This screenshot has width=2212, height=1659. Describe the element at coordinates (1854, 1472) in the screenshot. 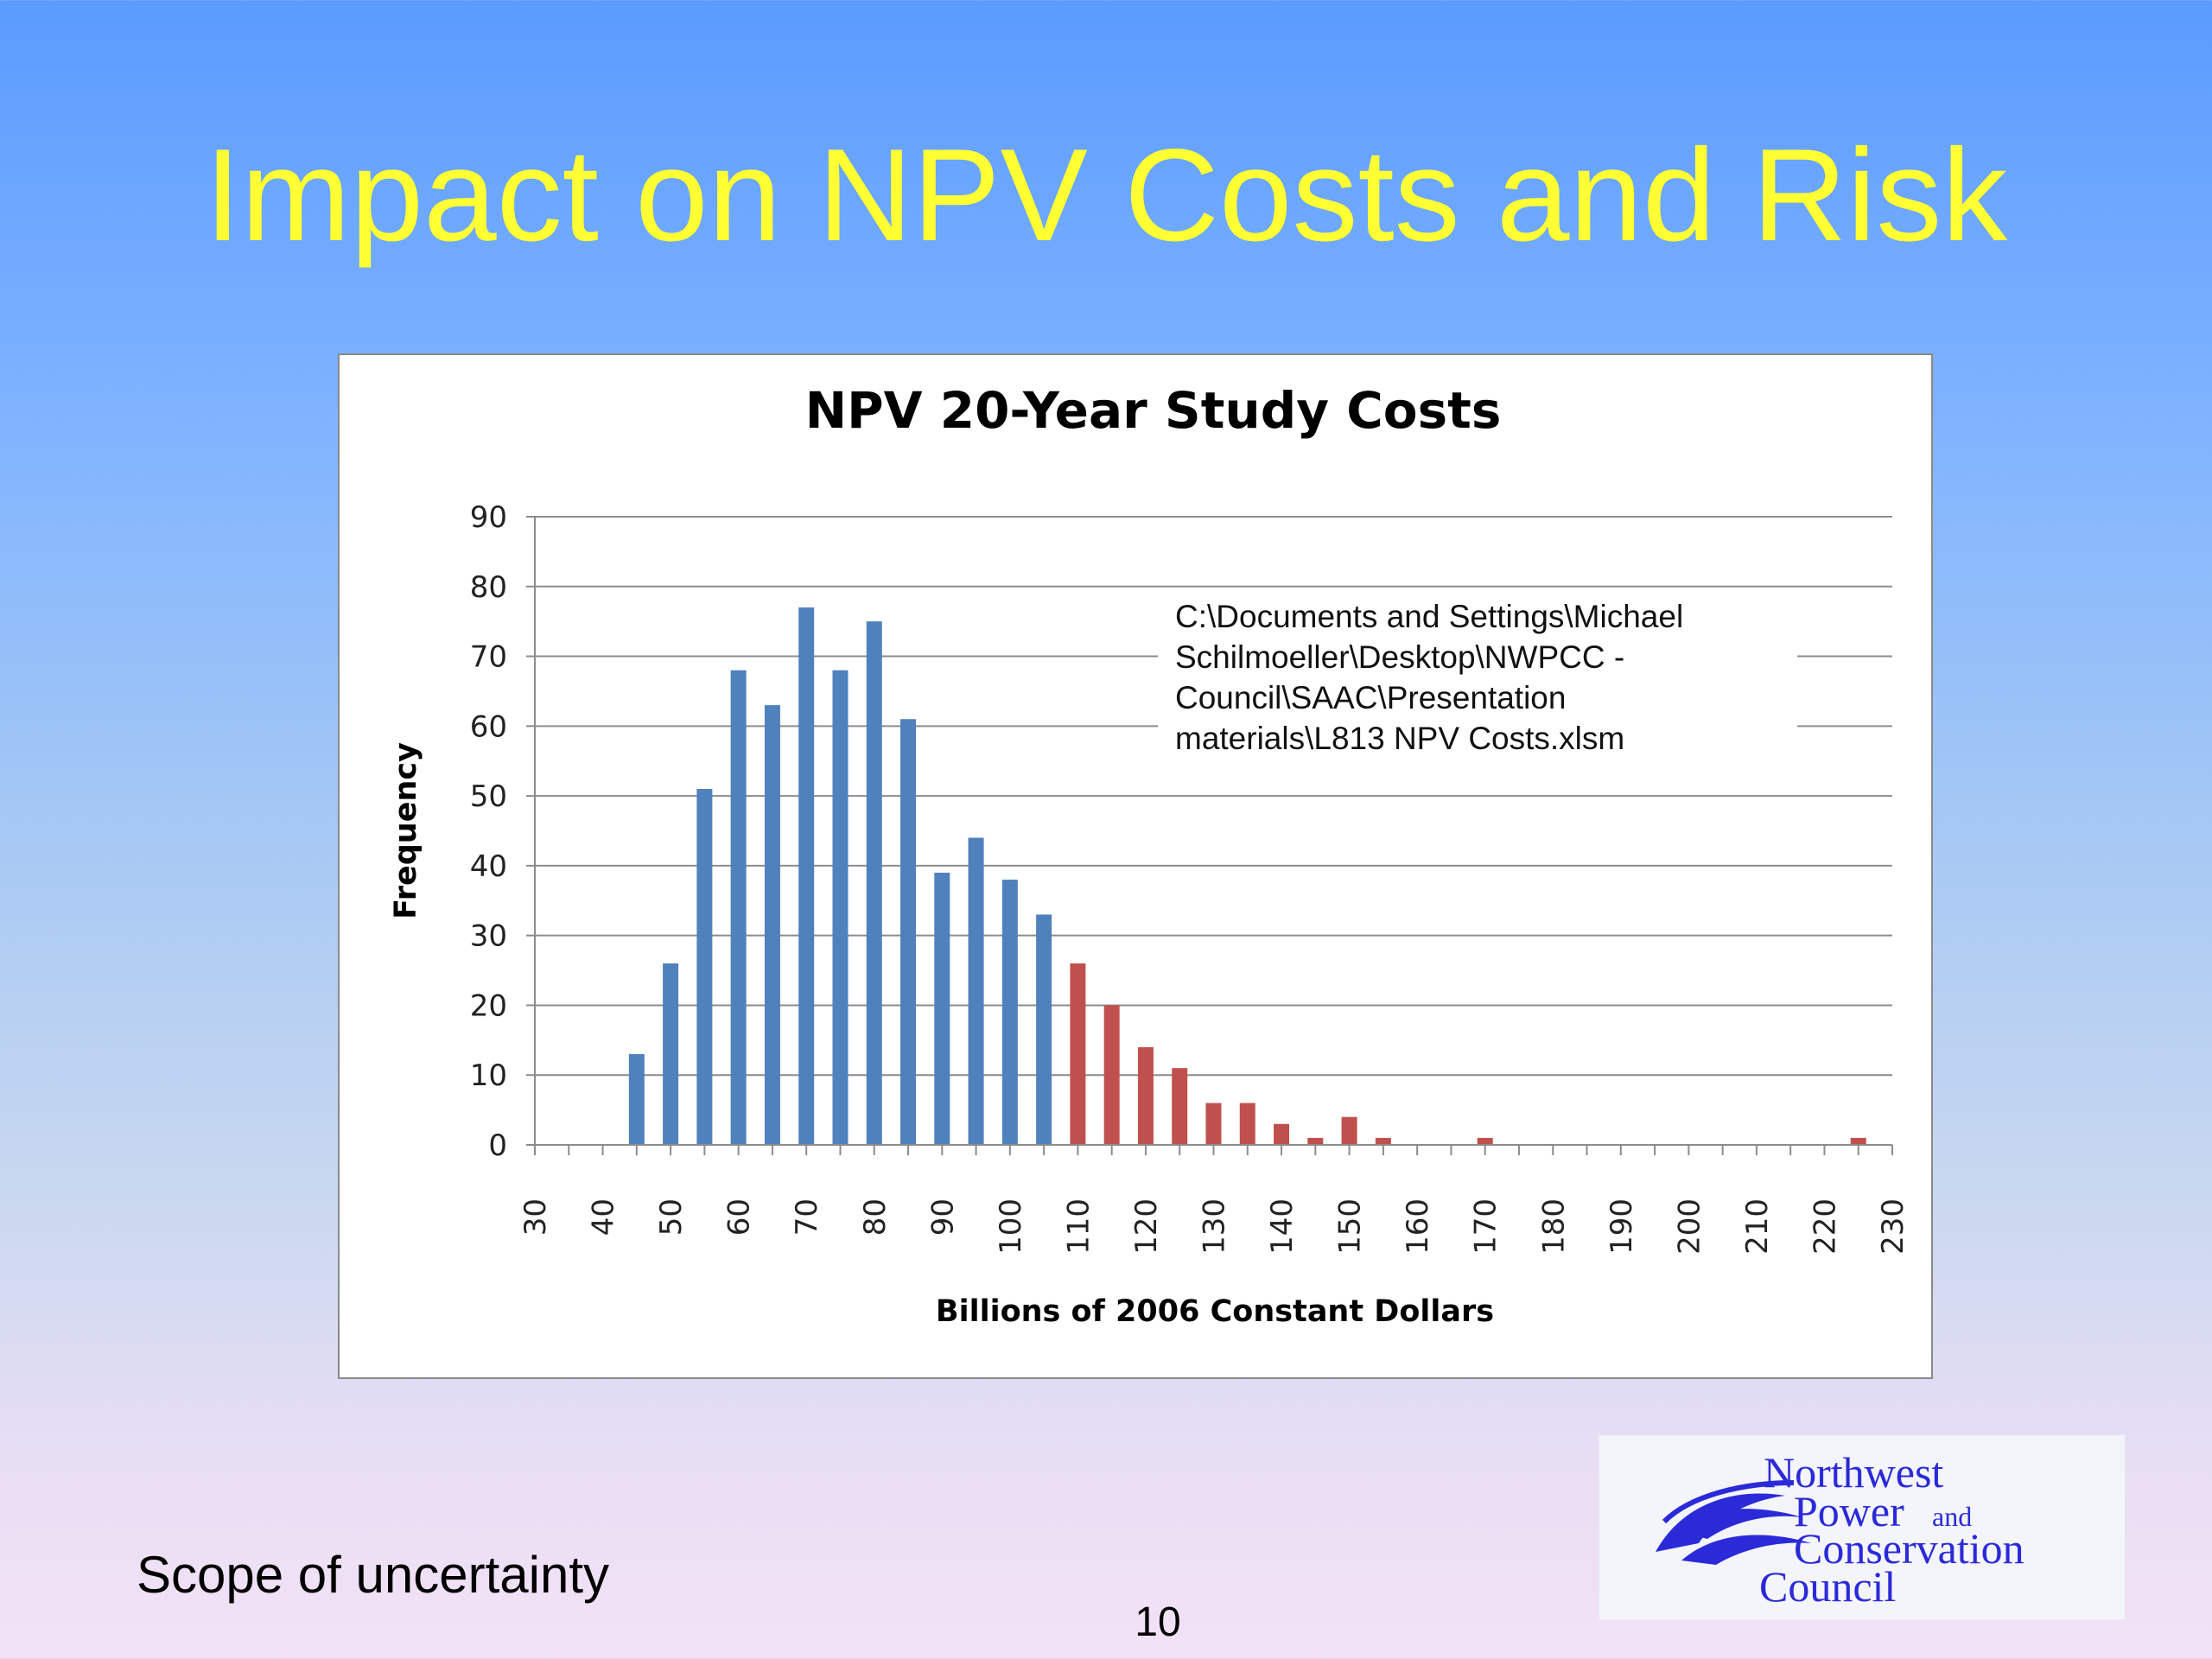

I see `logo-line-northwest: Northwest` at that location.